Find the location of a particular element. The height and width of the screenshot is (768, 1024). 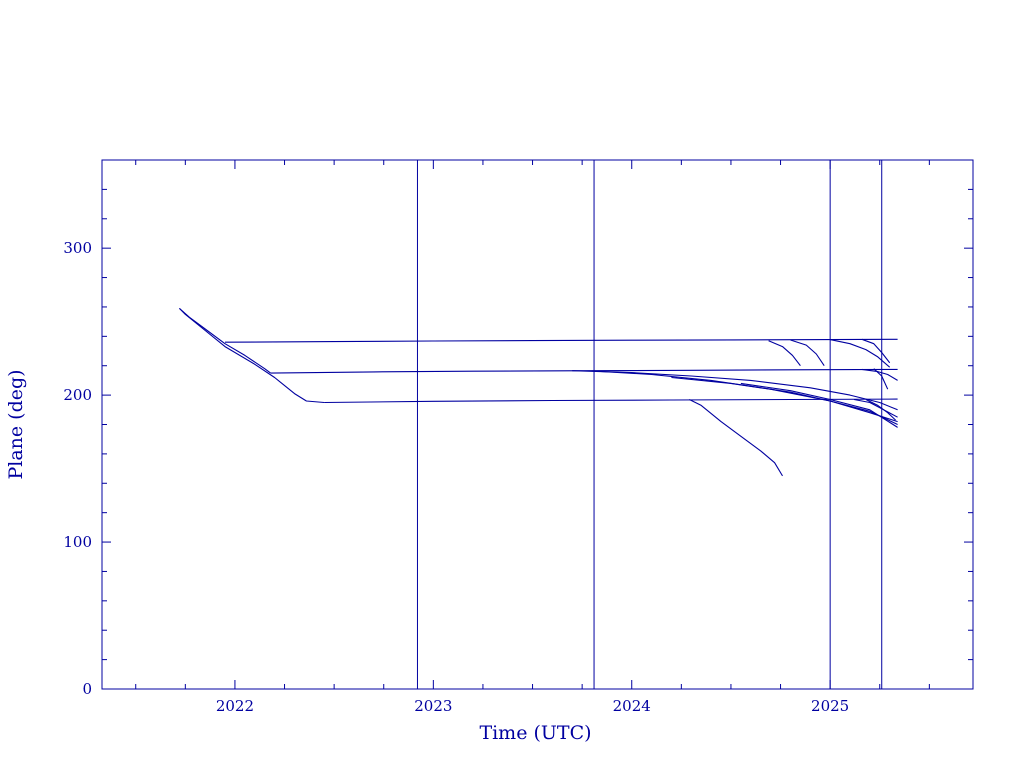

x-tick-label: 2025 is located at coordinates (830, 706).